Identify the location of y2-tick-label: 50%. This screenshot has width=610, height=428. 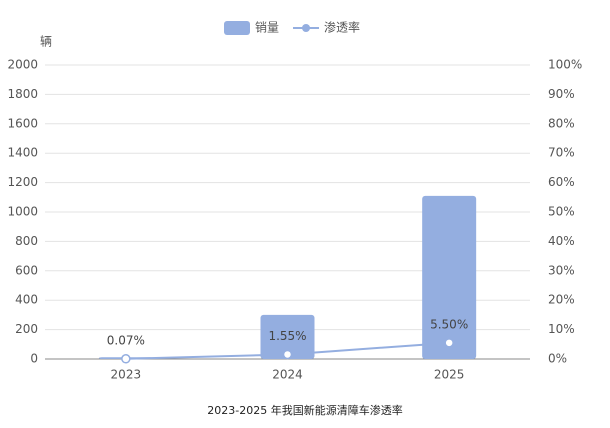
(561, 212).